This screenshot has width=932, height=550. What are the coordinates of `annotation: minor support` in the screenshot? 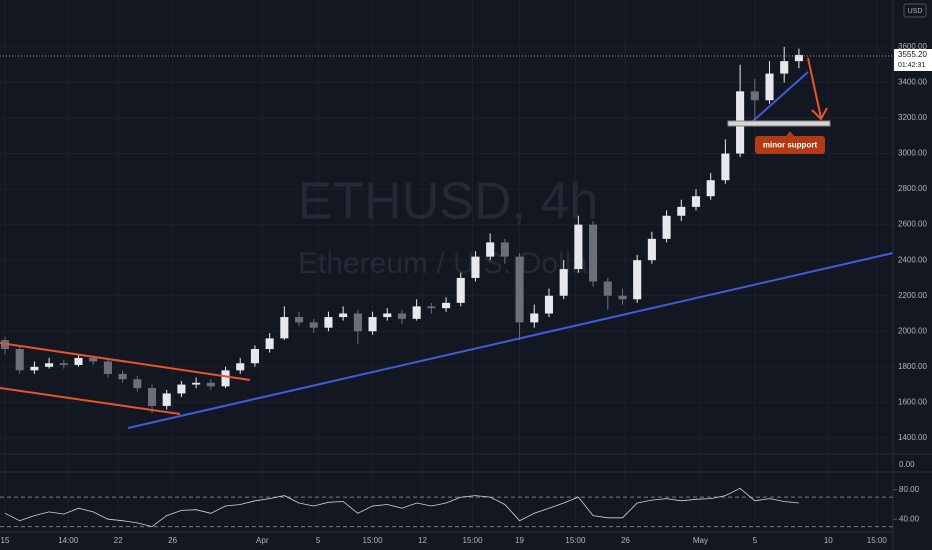 It's located at (790, 145).